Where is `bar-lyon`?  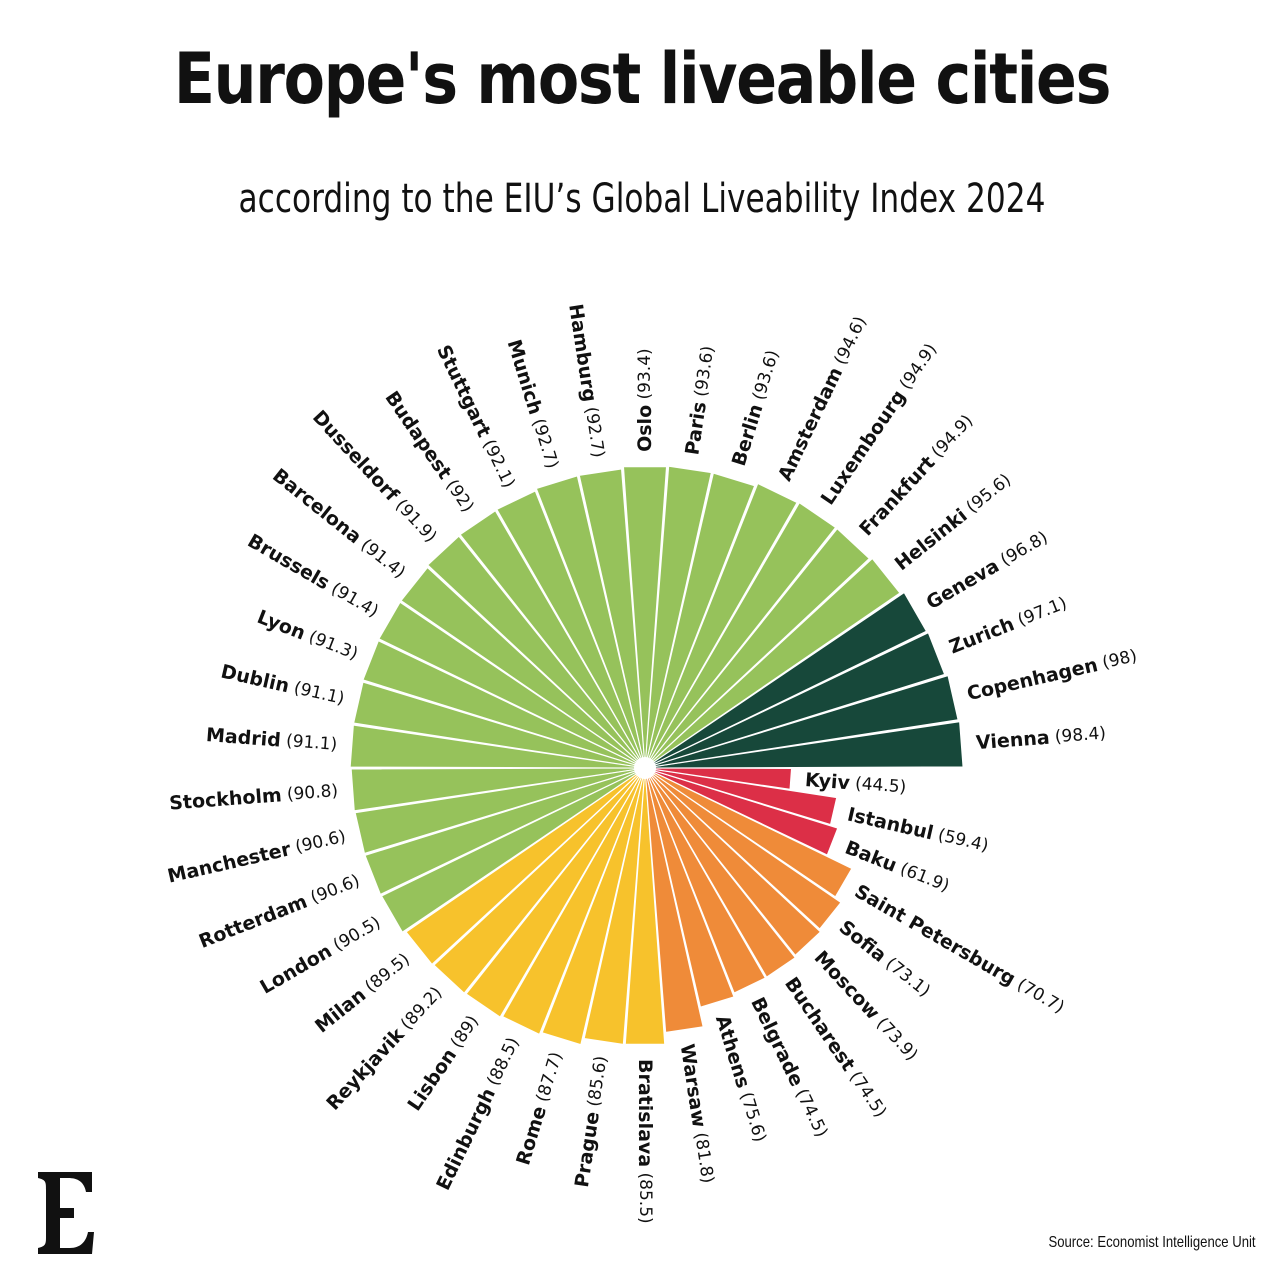
bar-lyon is located at coordinates (504, 704).